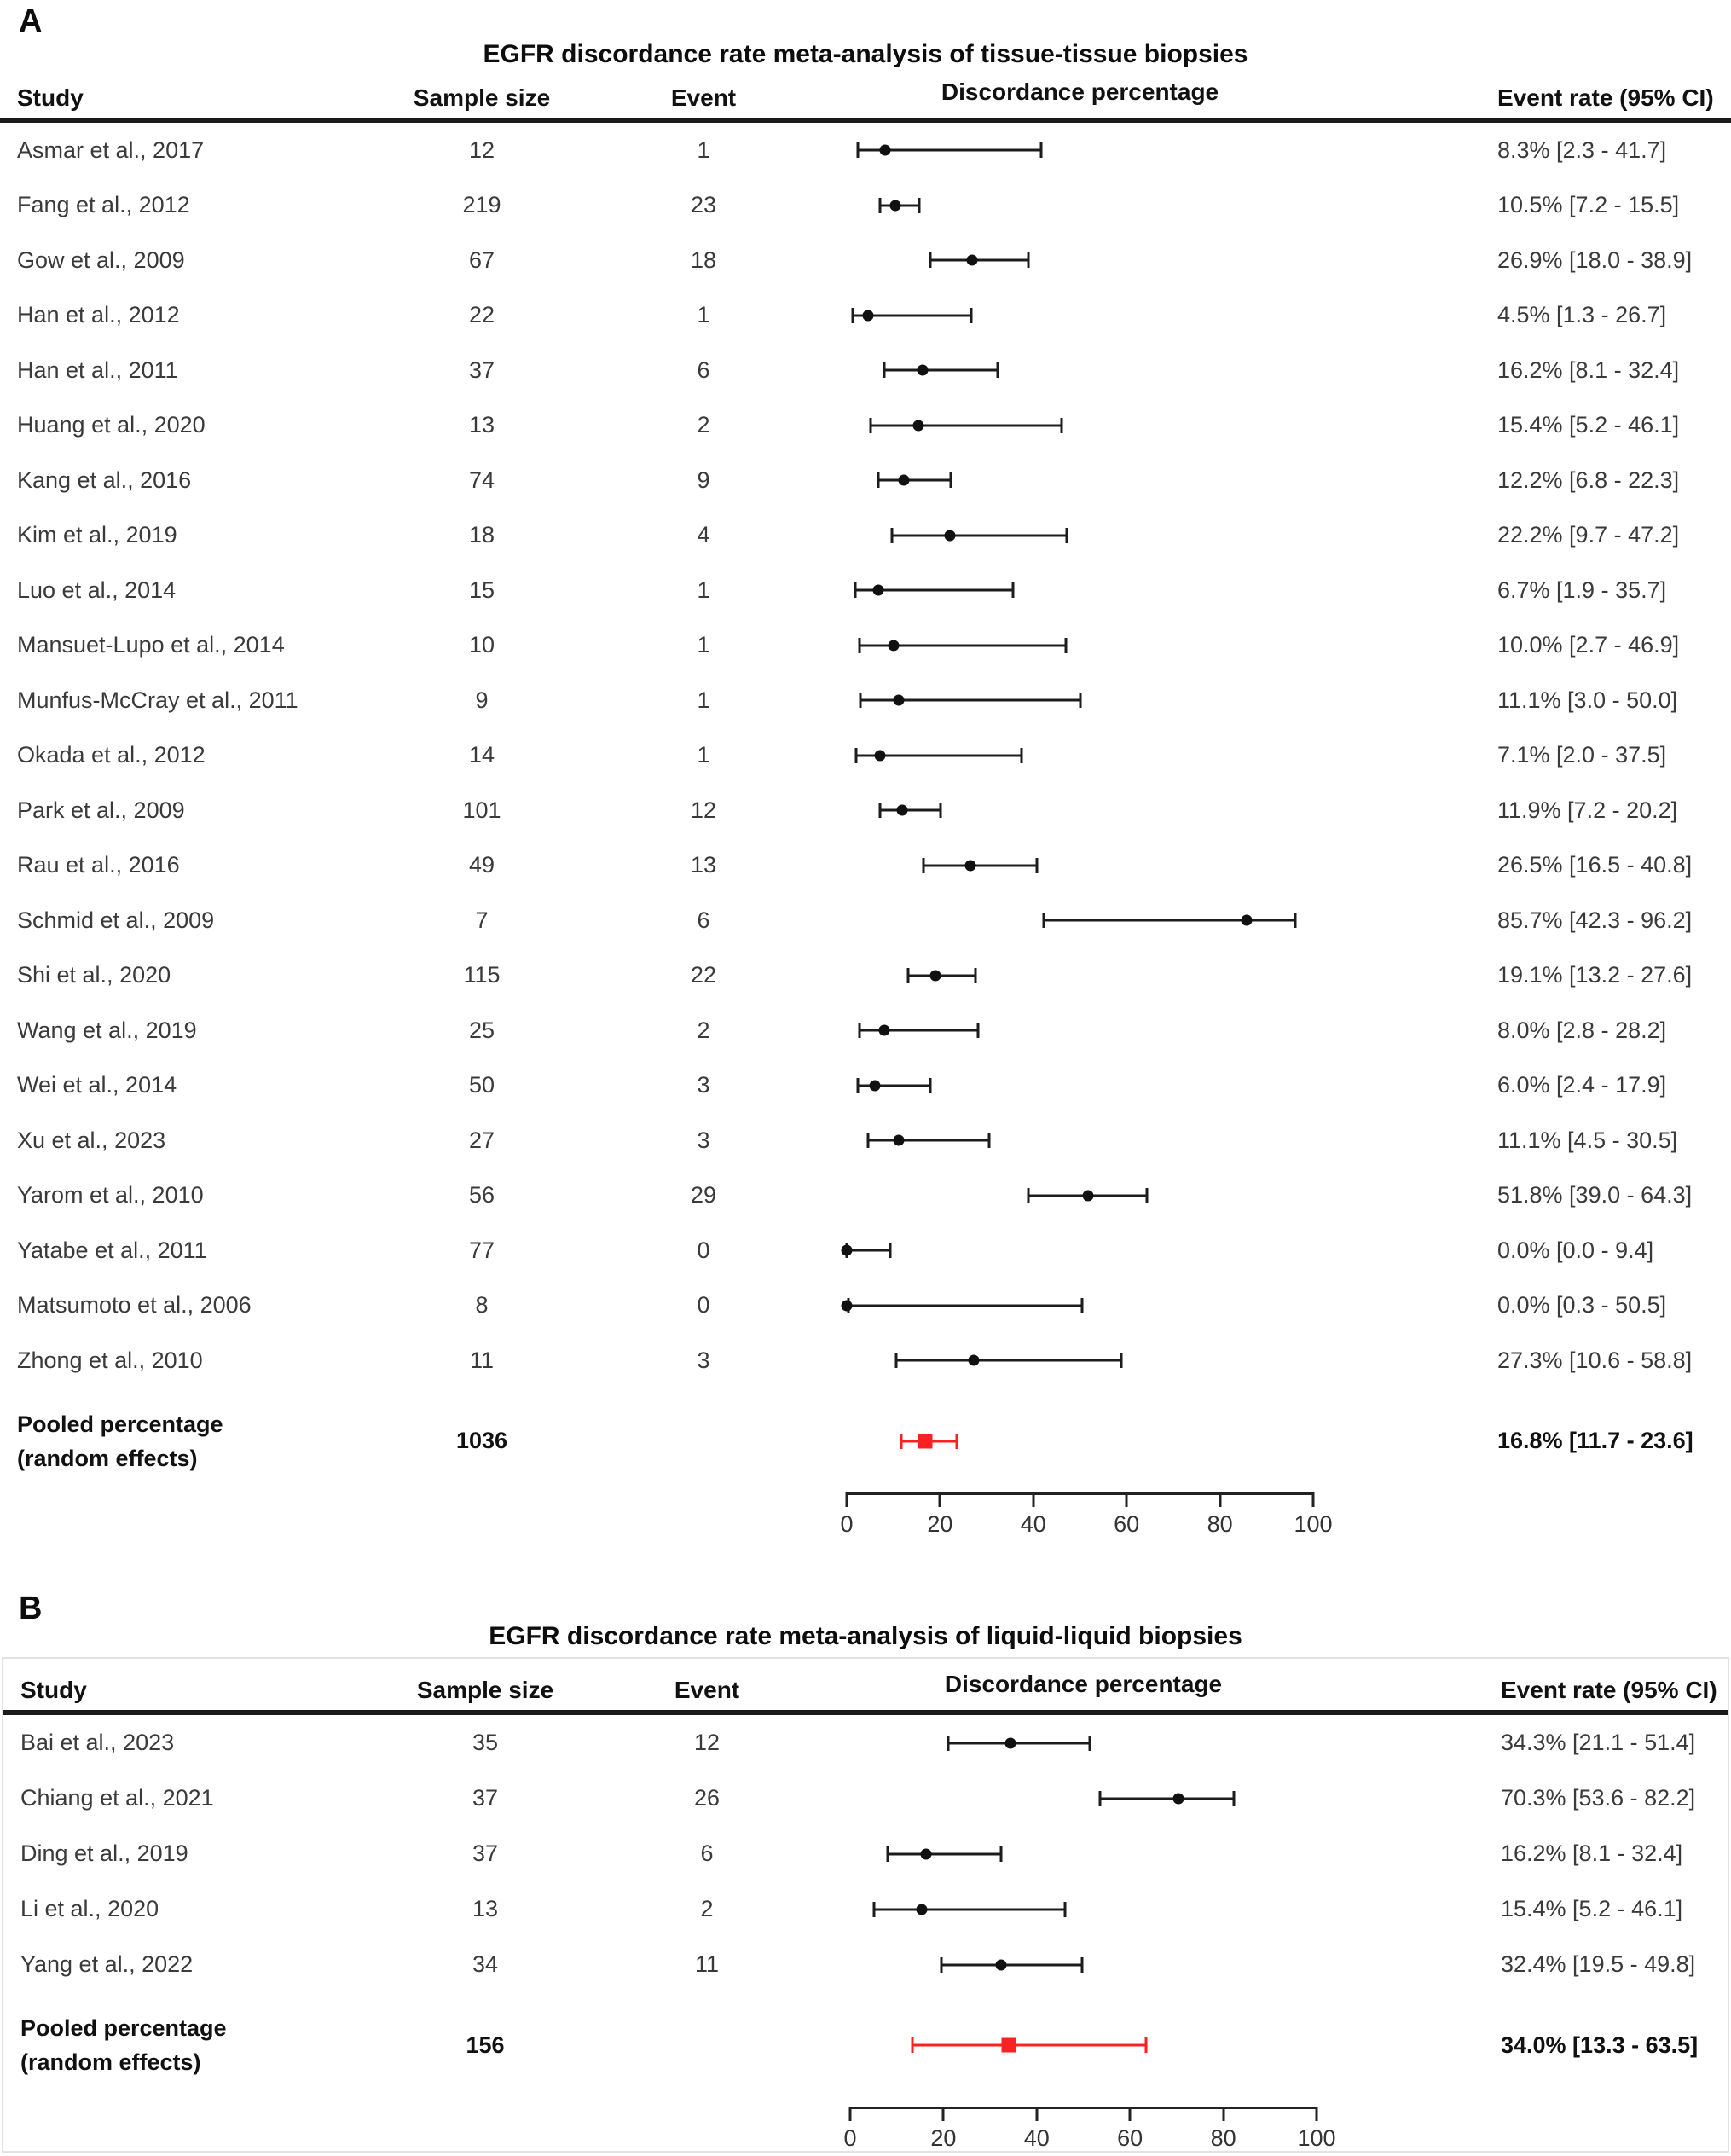 This screenshot has height=2156, width=1731. I want to click on event-value: 4, so click(703, 535).